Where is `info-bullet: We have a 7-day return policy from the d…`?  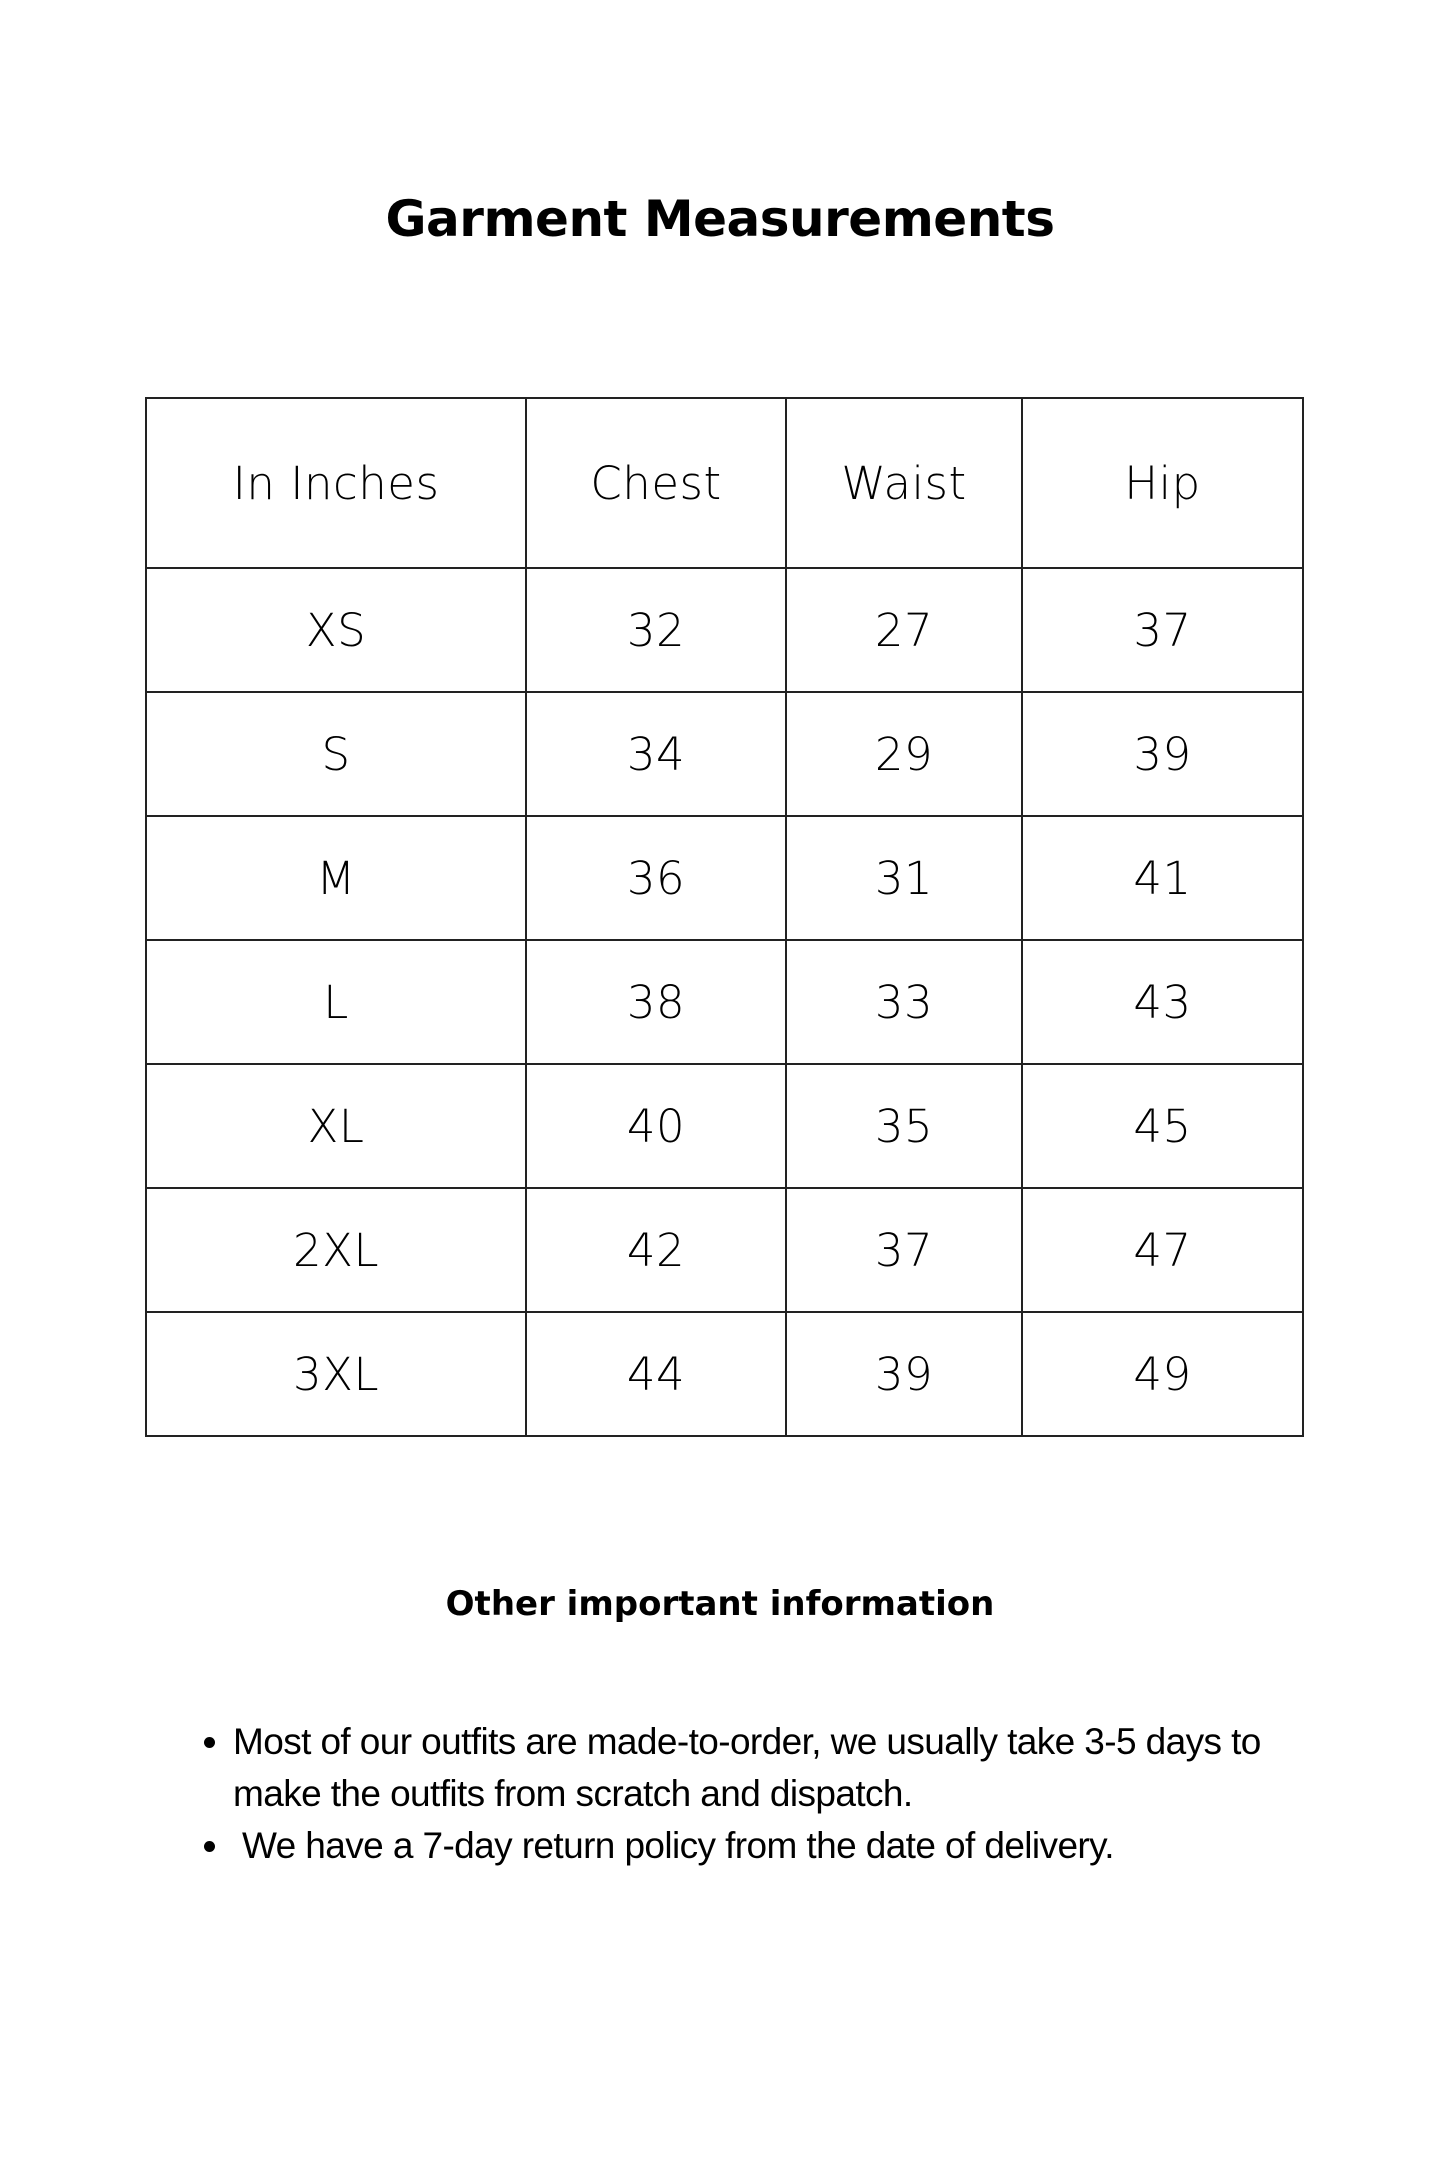
info-bullet: We have a 7-day return policy from the d… is located at coordinates (749, 1846).